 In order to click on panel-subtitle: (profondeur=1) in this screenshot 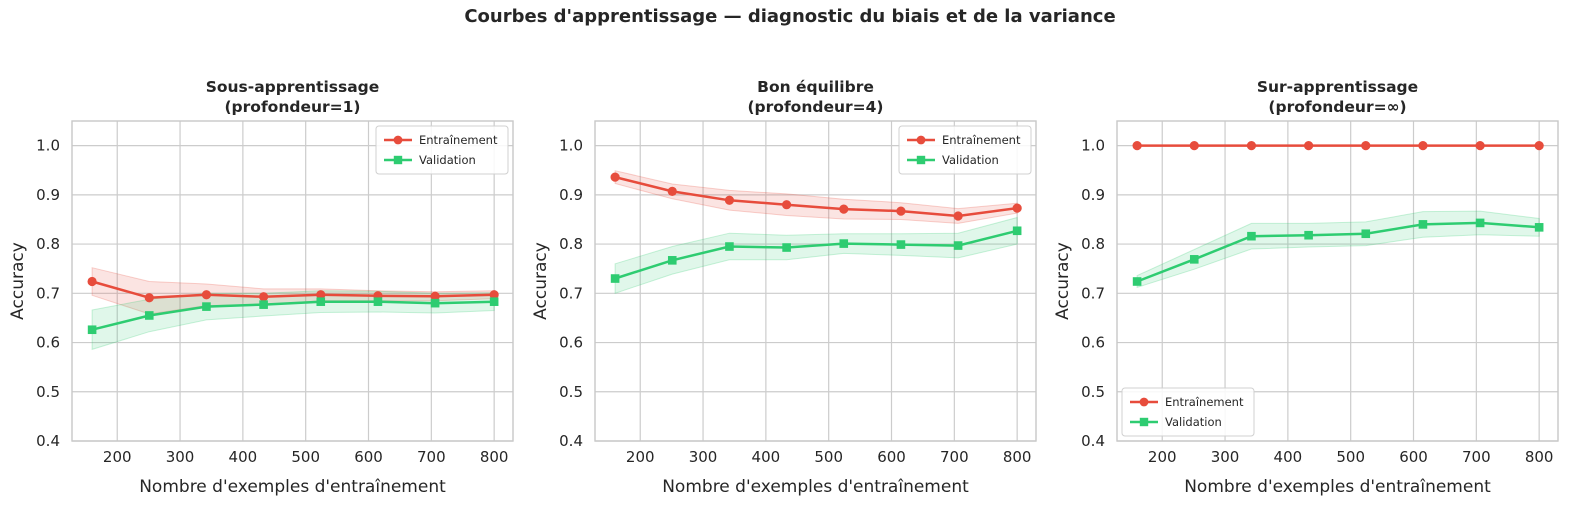, I will do `click(292, 107)`.